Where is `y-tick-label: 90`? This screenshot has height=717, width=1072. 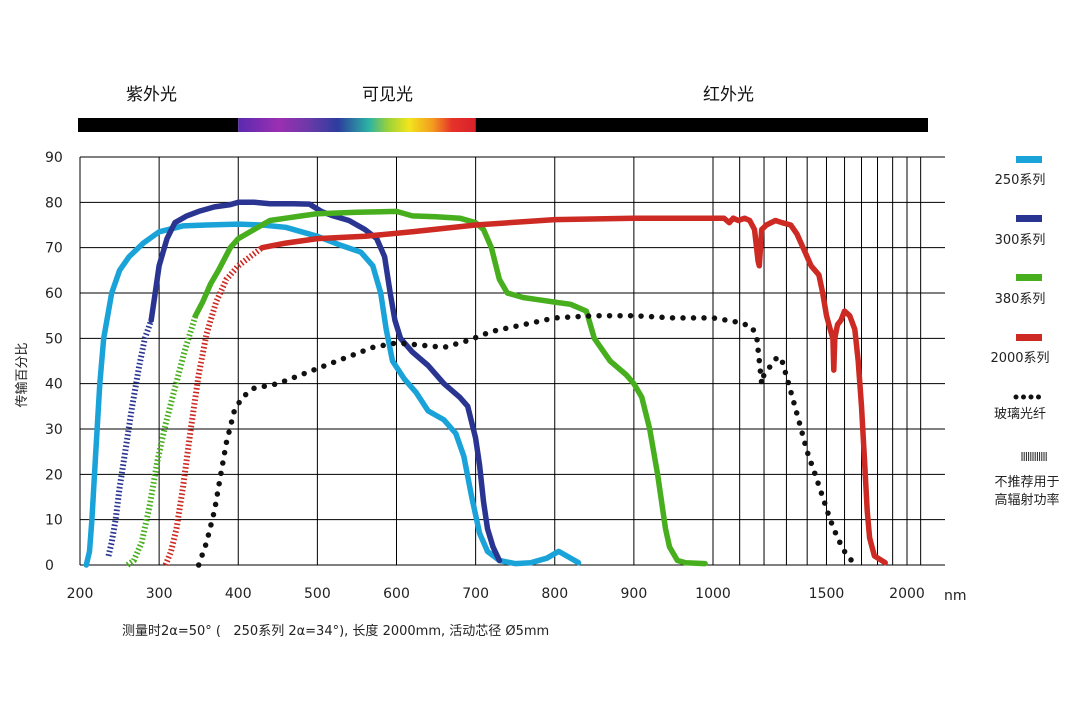 y-tick-label: 90 is located at coordinates (54, 158).